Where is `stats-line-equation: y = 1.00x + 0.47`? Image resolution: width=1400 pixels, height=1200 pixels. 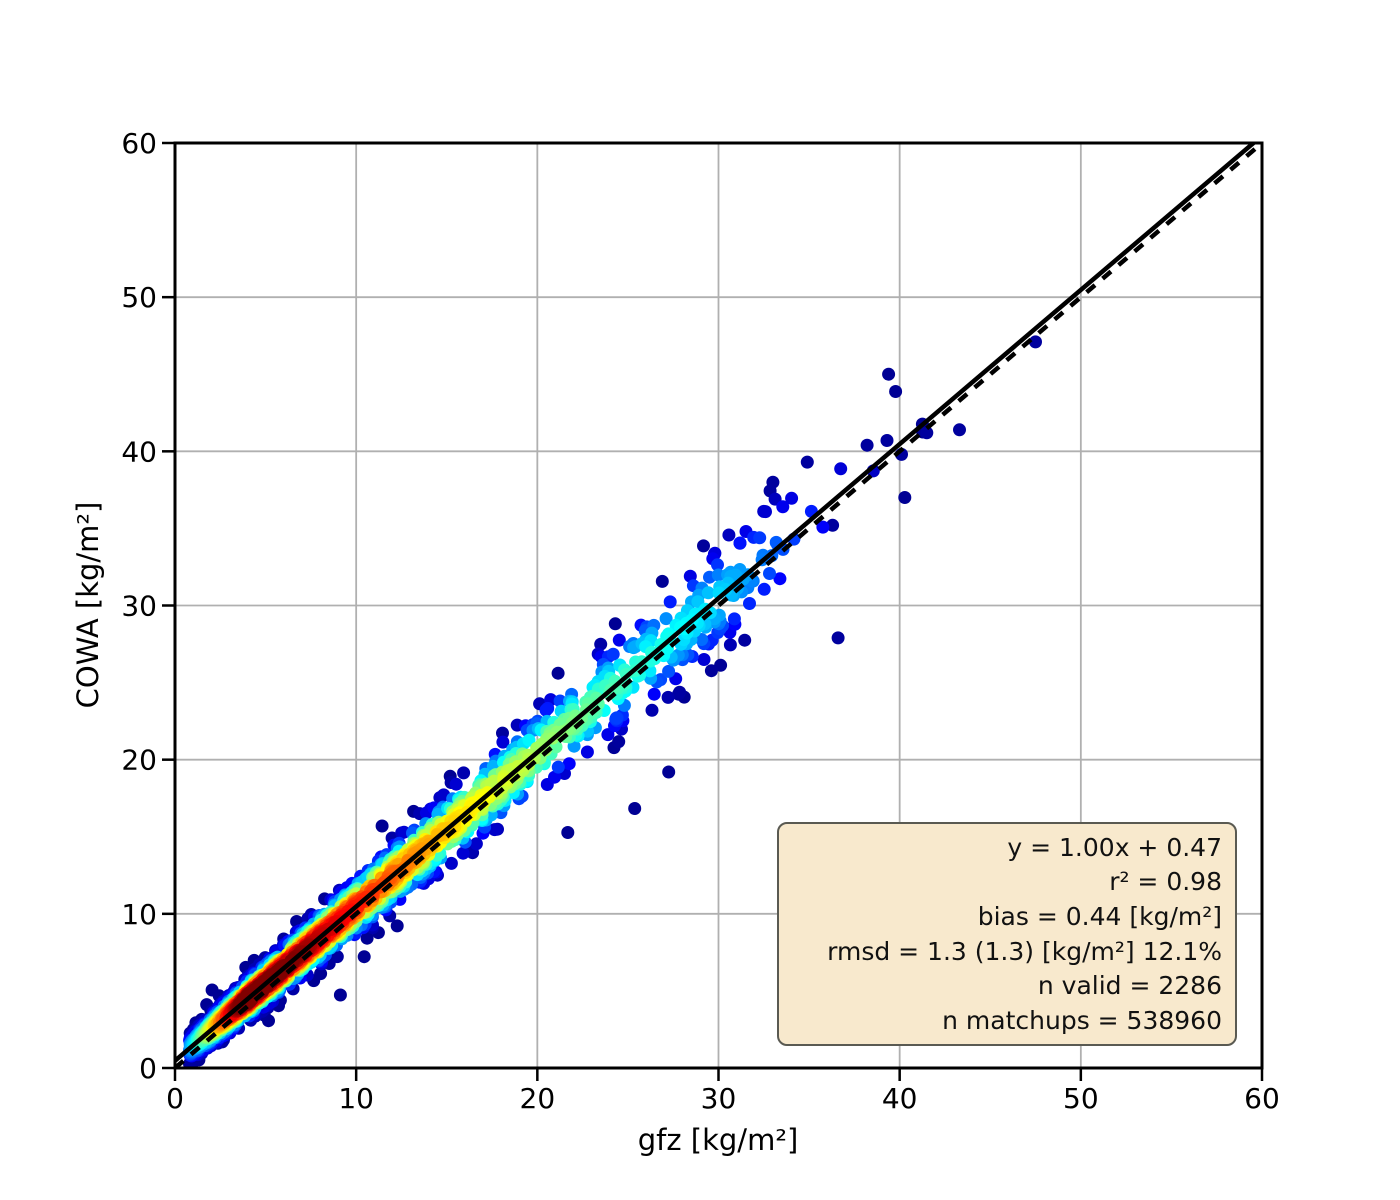 stats-line-equation: y = 1.00x + 0.47 is located at coordinates (1114, 847).